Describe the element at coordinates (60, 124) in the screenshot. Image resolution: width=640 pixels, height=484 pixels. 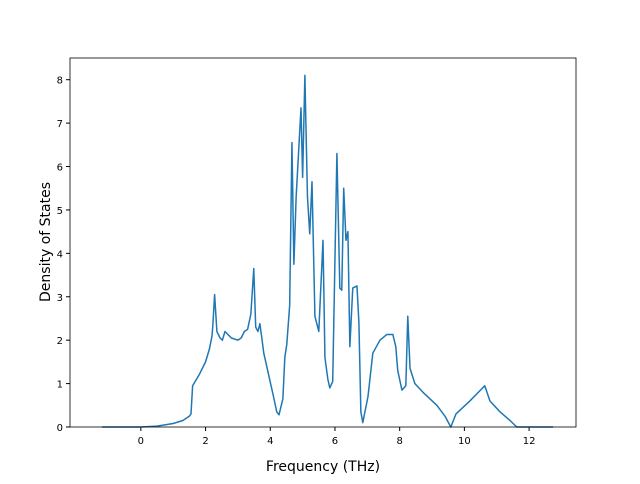
I see `y-tick-label: 7` at that location.